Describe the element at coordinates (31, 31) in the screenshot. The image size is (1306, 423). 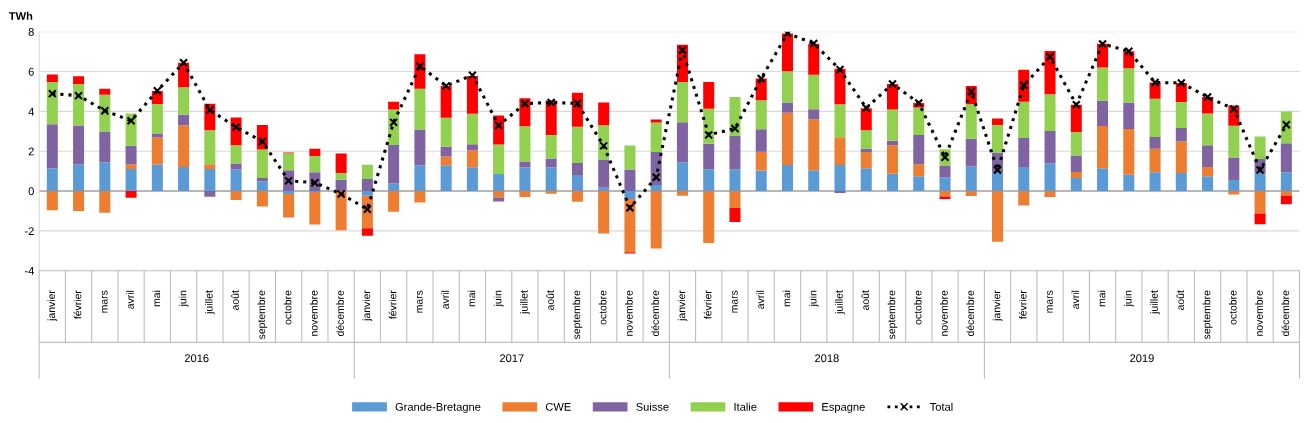
I see `y-tick-label: 8` at that location.